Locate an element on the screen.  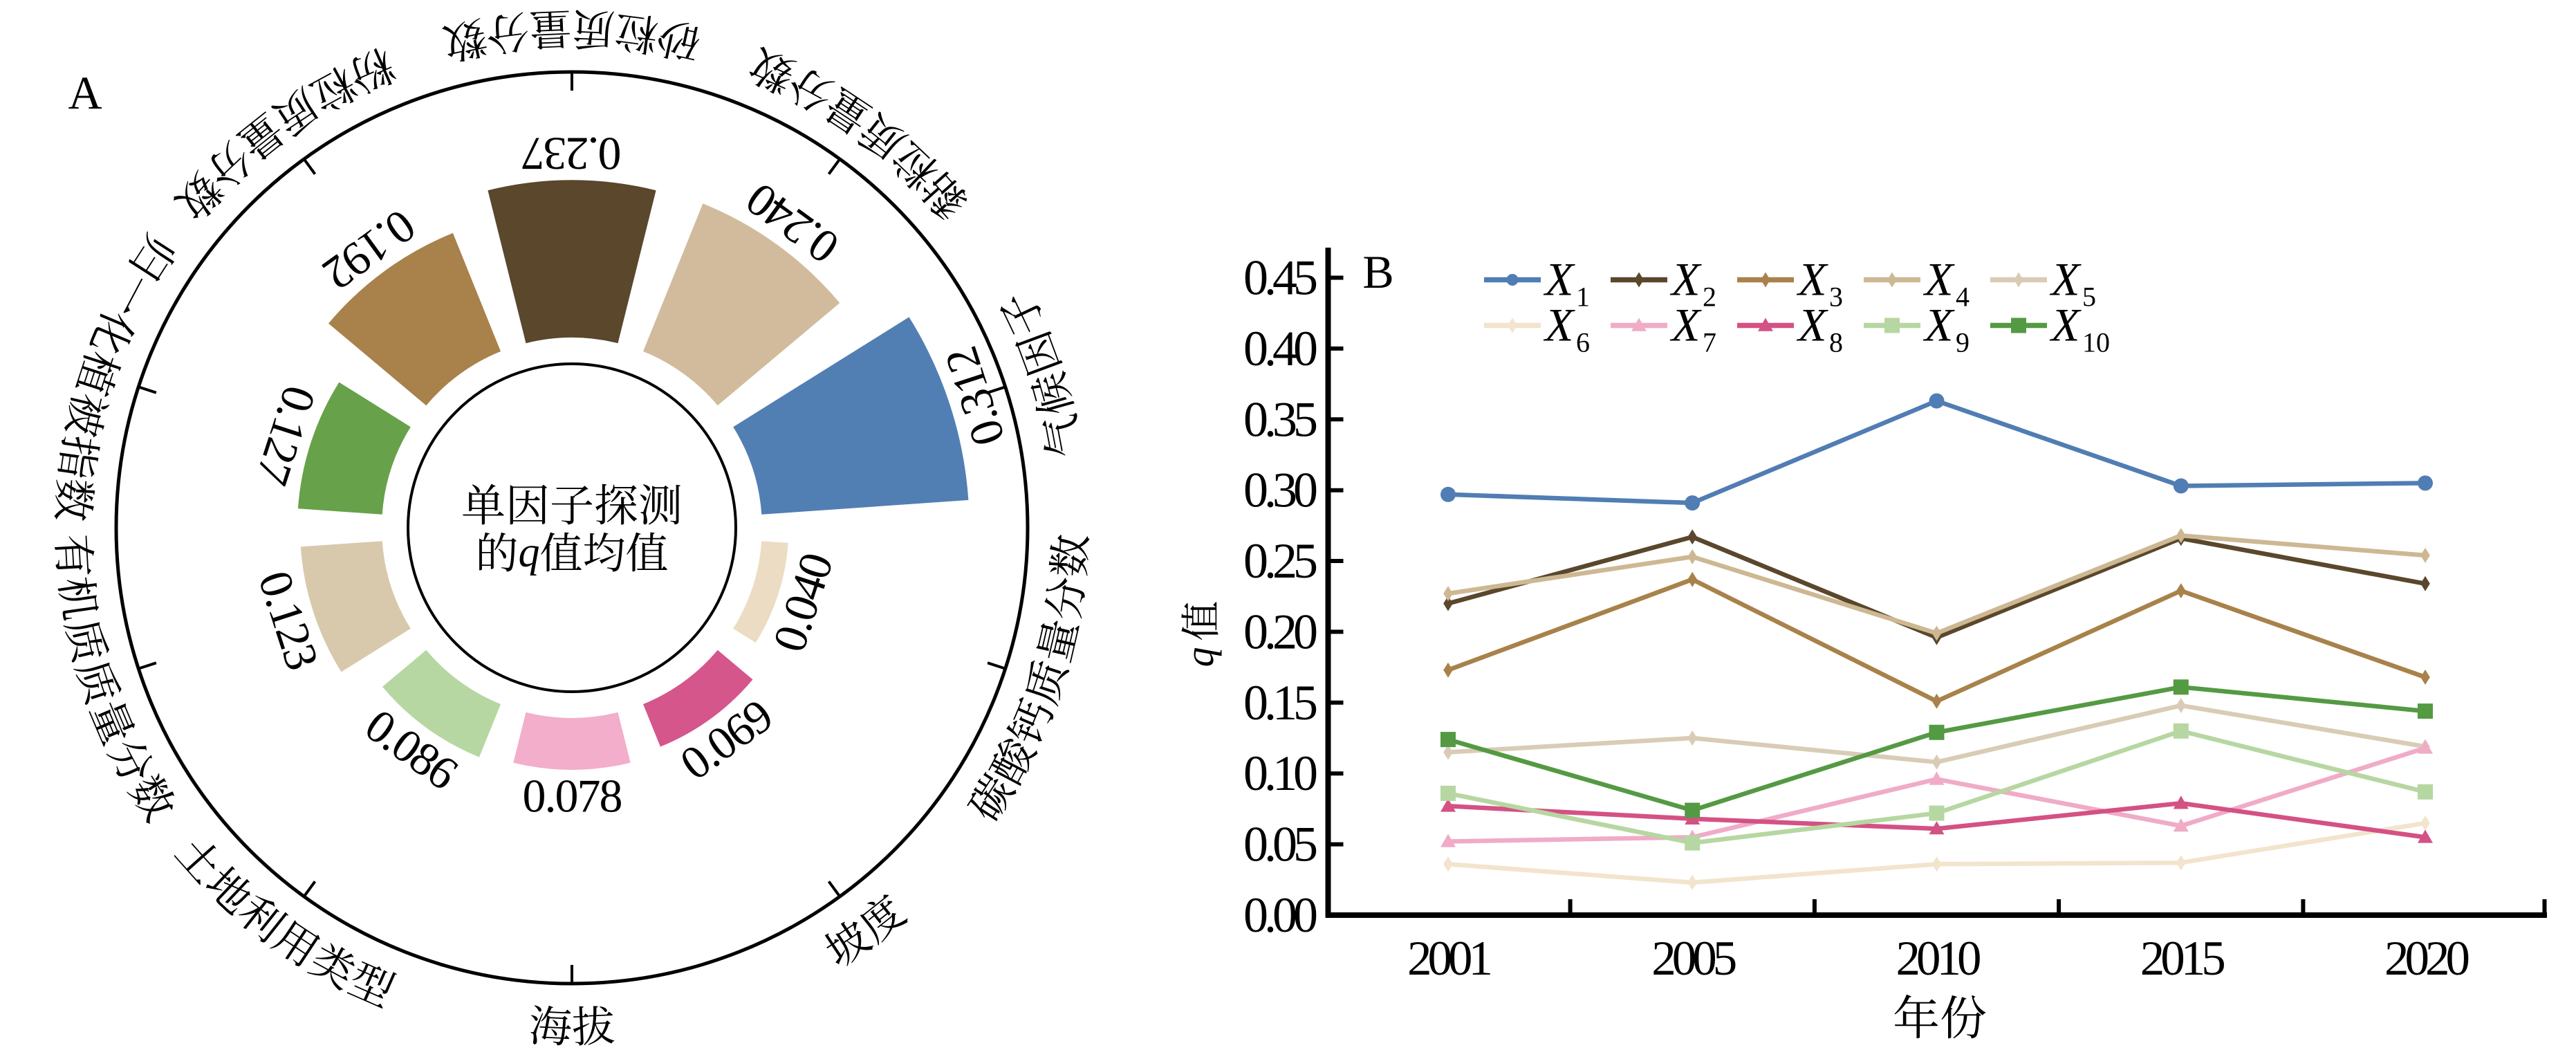
svg-text: 0.30 is located at coordinates (1280, 490).